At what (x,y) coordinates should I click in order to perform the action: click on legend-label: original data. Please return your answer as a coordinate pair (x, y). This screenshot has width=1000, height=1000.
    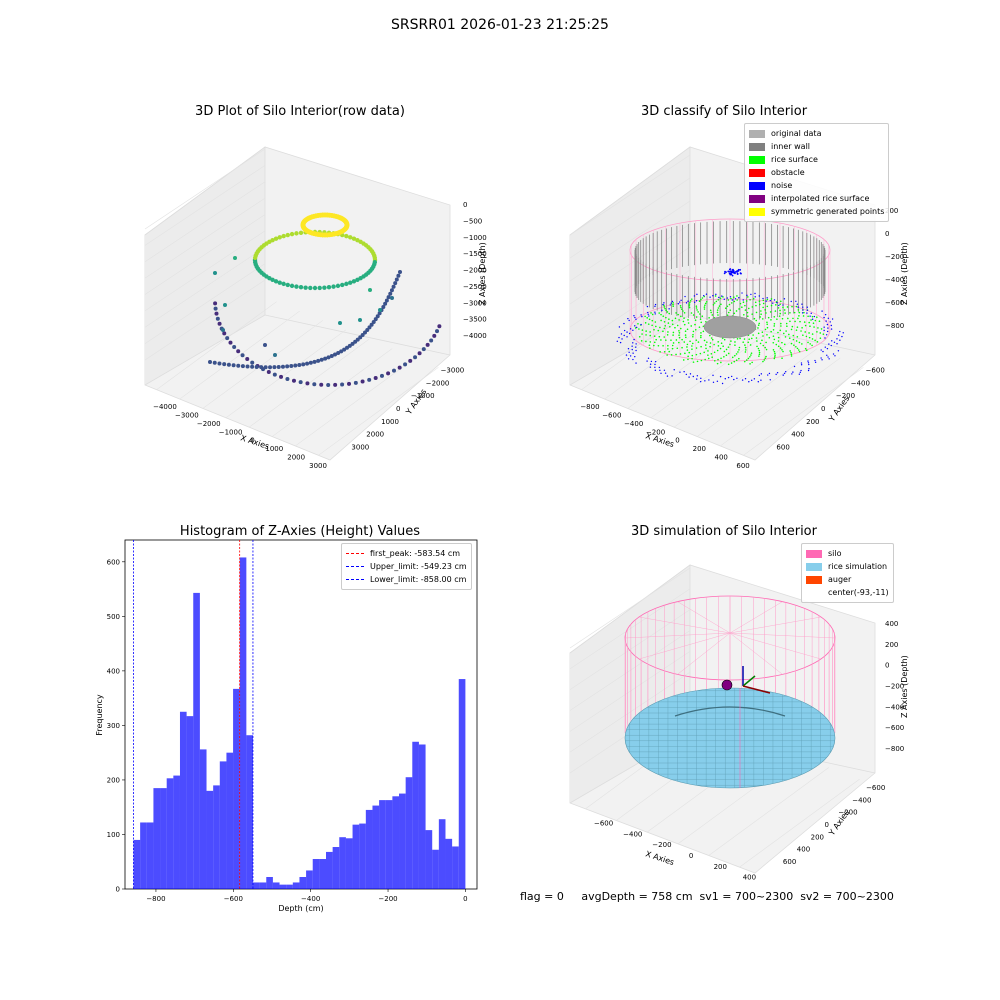
    Looking at the image, I should click on (796, 133).